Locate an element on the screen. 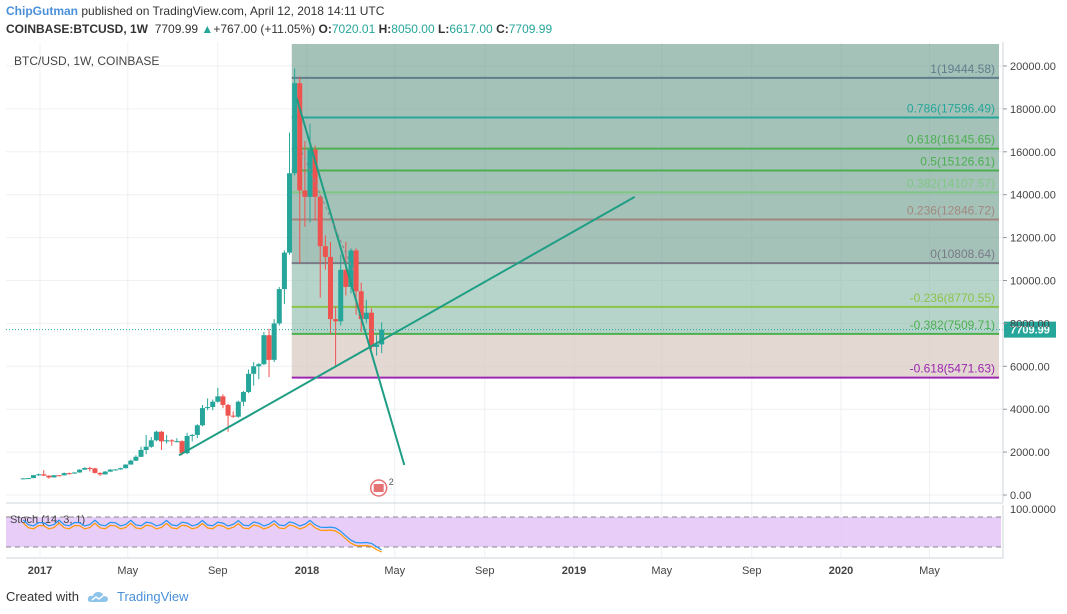 This screenshot has width=1067, height=614. y-tick-label: 6000.00 is located at coordinates (1030, 367).